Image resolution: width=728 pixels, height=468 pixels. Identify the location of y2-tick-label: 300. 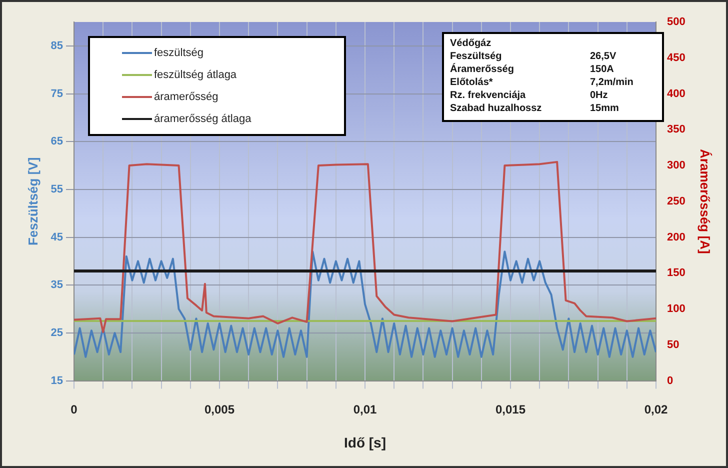
(676, 166).